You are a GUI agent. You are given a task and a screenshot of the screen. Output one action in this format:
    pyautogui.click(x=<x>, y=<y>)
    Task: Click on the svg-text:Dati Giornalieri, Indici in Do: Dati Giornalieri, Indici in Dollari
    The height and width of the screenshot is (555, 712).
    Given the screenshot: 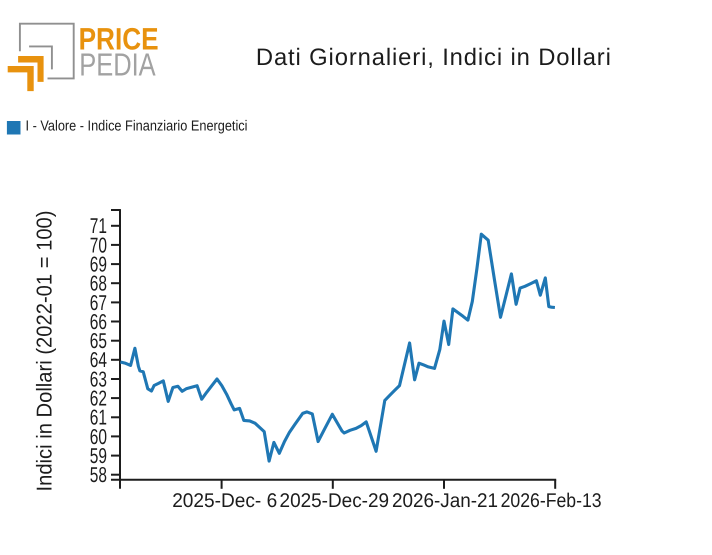 What is the action you would take?
    pyautogui.click(x=433, y=57)
    